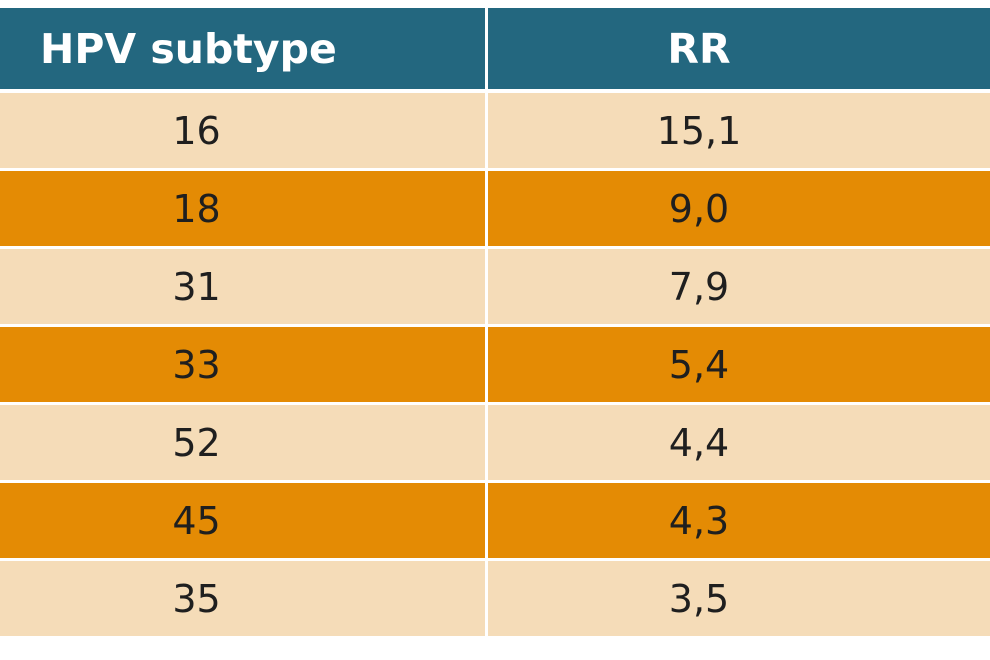  What do you see at coordinates (699, 48) in the screenshot?
I see `header-rr: RR` at bounding box center [699, 48].